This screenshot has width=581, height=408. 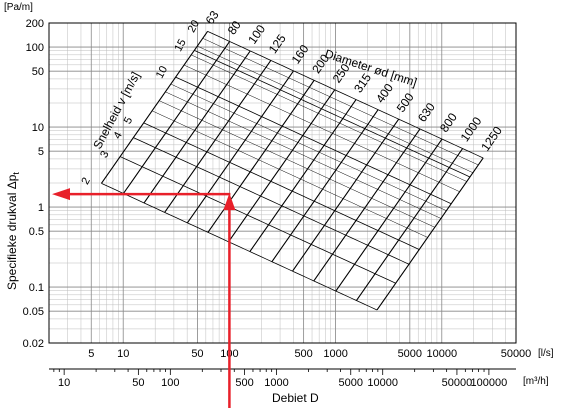 I want to click on x-tick-label: 50, so click(x=197, y=354).